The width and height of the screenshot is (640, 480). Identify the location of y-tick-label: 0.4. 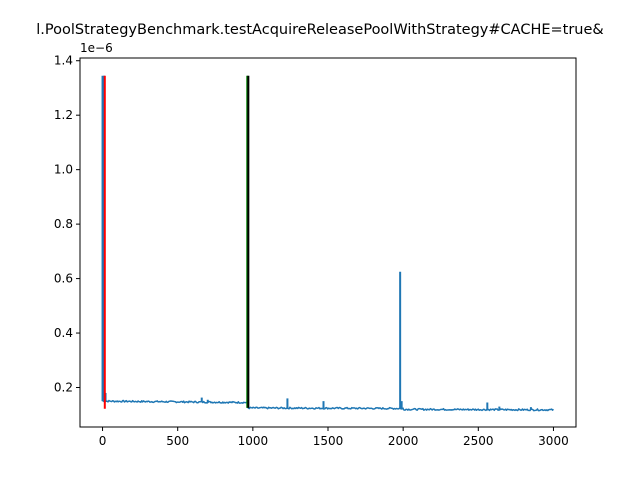
(63, 333).